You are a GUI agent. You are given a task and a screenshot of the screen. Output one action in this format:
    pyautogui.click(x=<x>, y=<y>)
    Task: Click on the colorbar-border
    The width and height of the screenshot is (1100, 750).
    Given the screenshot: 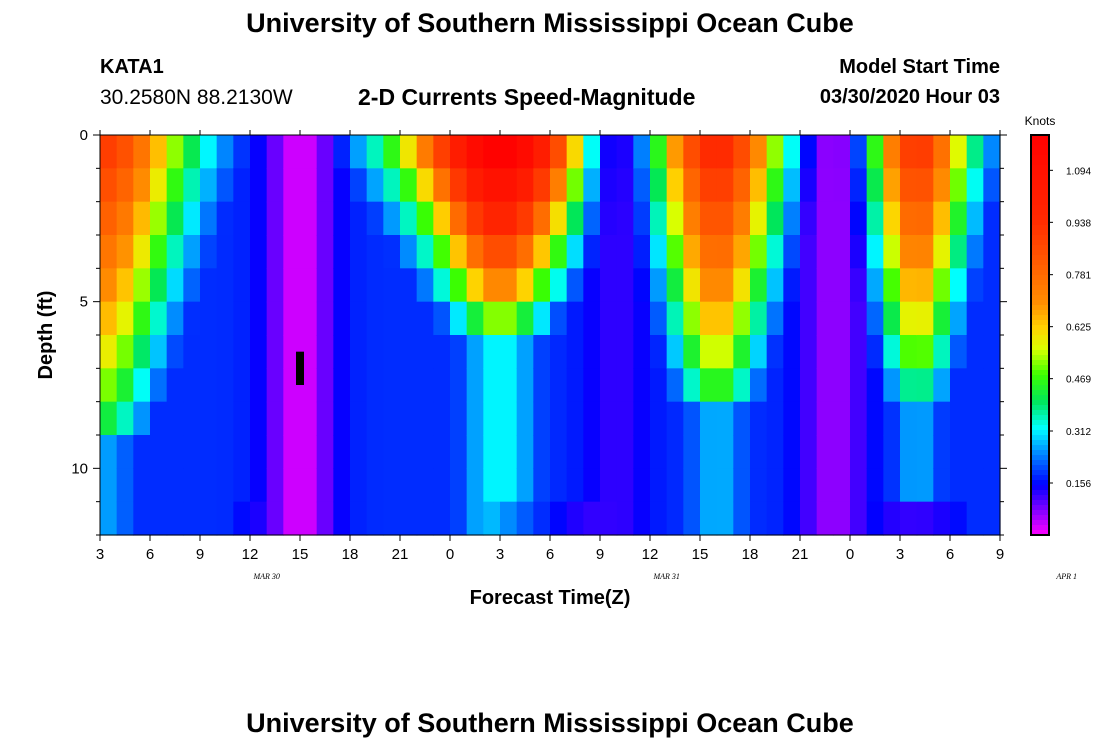 What is the action you would take?
    pyautogui.click(x=1040, y=335)
    